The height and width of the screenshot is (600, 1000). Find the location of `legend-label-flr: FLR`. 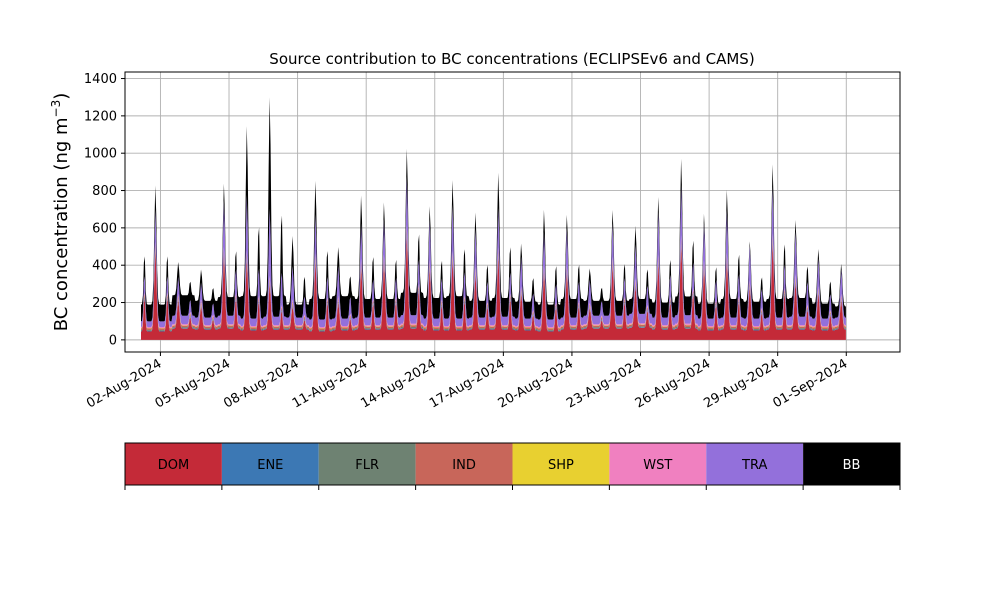

legend-label-flr: FLR is located at coordinates (367, 465).